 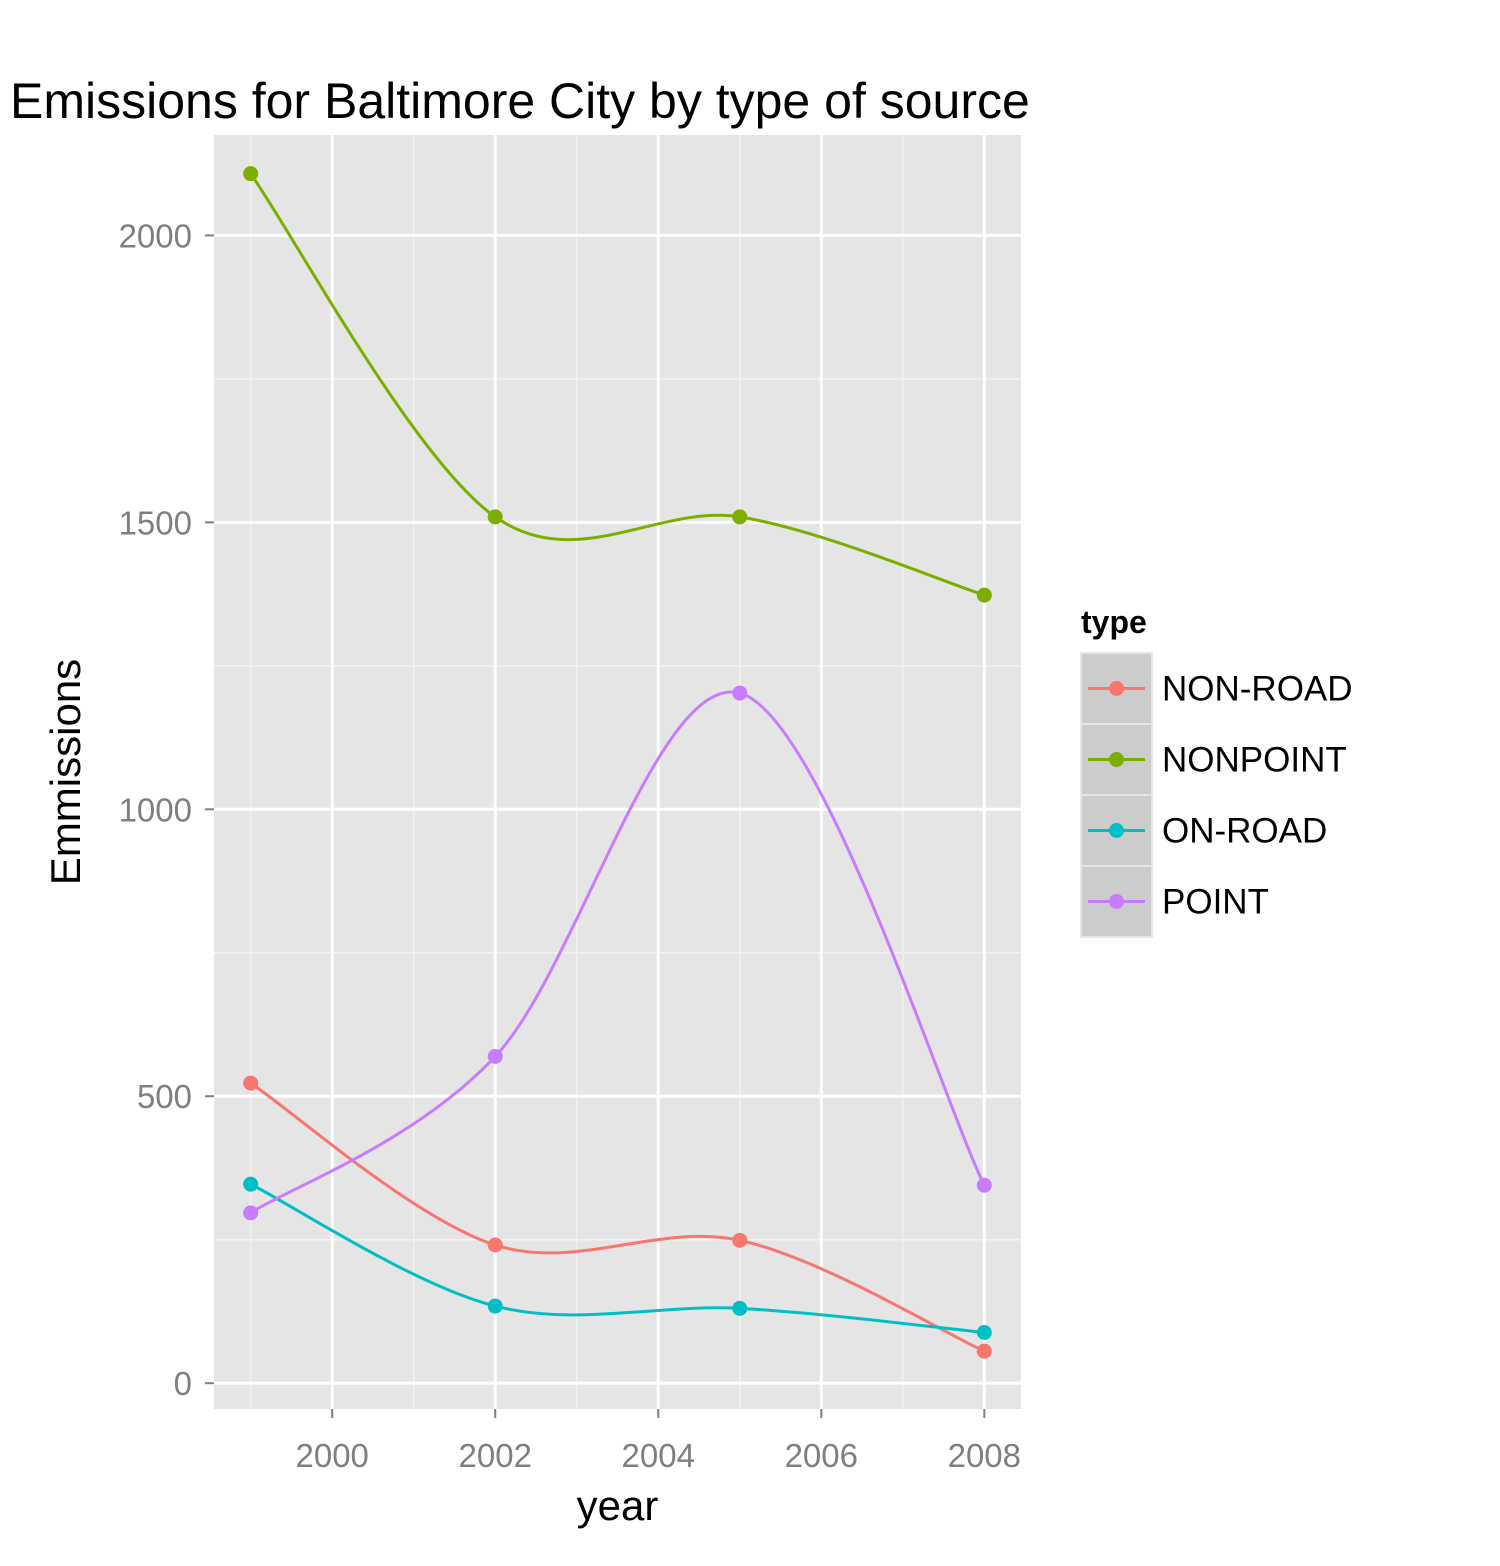 I want to click on y-tick-label: 0, so click(x=183, y=1383).